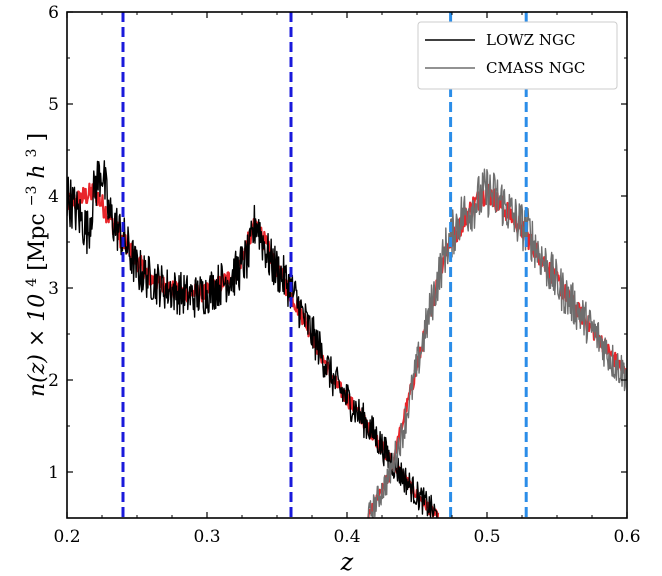 The width and height of the screenshot is (662, 576). I want to click on y-tick-label-3: 4, so click(53, 197).